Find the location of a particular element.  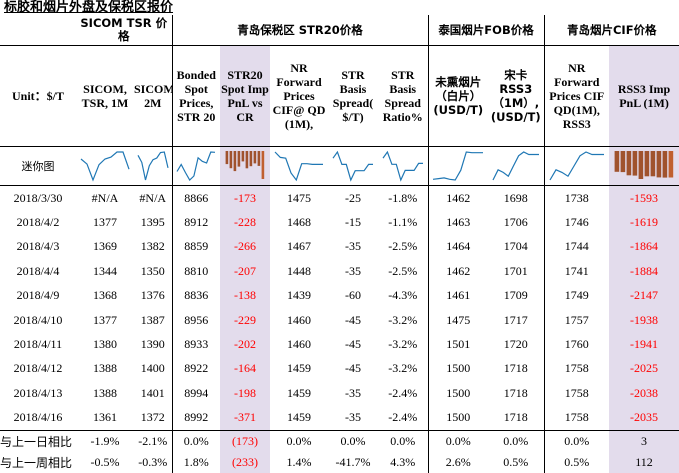

str-ratio-cell: 4.3% is located at coordinates (403, 461).